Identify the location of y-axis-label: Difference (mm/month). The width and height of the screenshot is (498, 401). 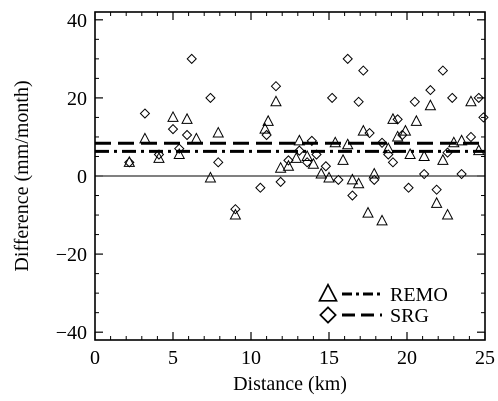
(22, 175).